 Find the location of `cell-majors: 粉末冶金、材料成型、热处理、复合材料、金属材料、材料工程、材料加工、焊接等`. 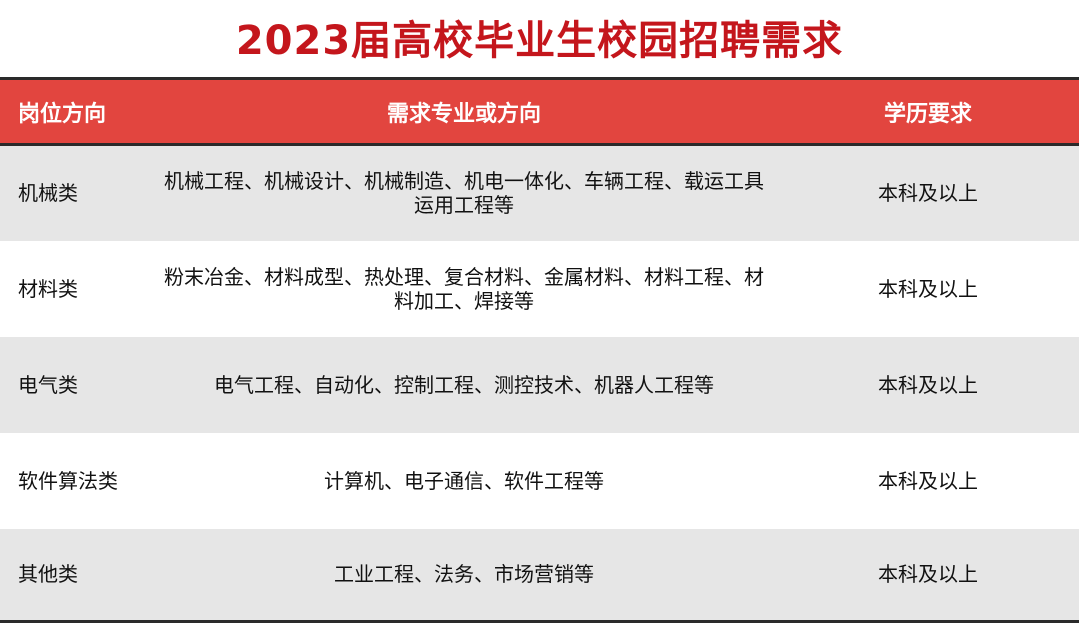

cell-majors: 粉末冶金、材料成型、热处理、复合材料、金属材料、材料工程、材料加工、焊接等 is located at coordinates (464, 288).